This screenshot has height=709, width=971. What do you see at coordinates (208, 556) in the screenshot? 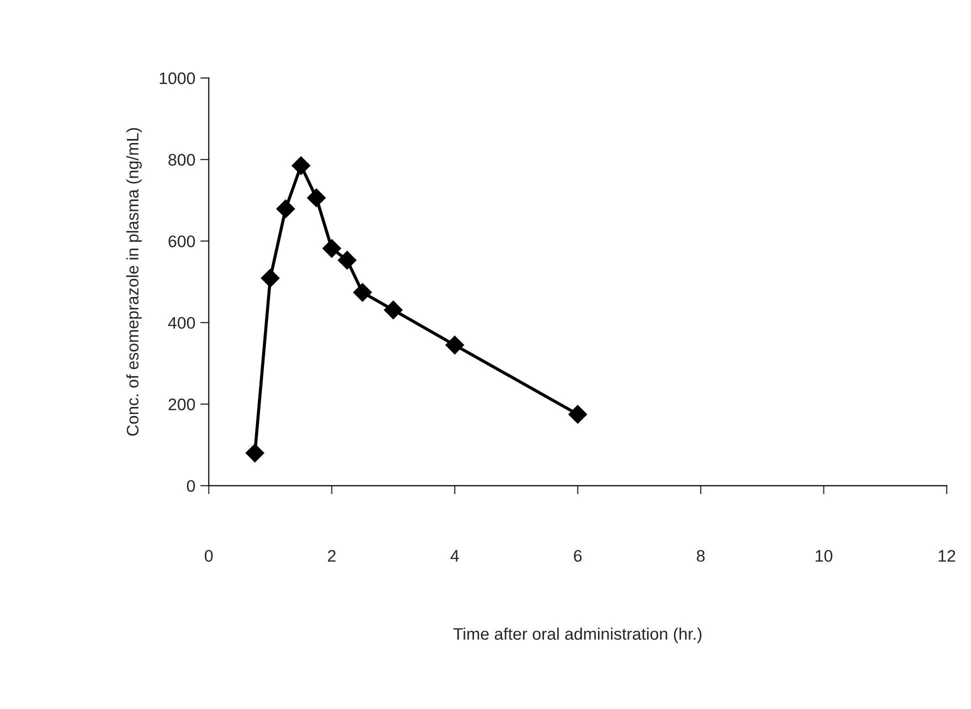
I see `x-tick-label: 0` at bounding box center [208, 556].